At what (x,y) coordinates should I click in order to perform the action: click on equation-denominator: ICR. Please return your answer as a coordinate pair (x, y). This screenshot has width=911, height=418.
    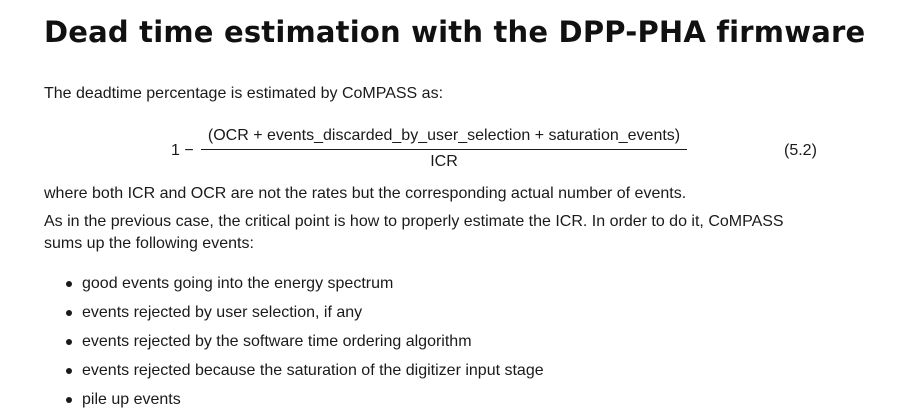
    Looking at the image, I should click on (444, 161).